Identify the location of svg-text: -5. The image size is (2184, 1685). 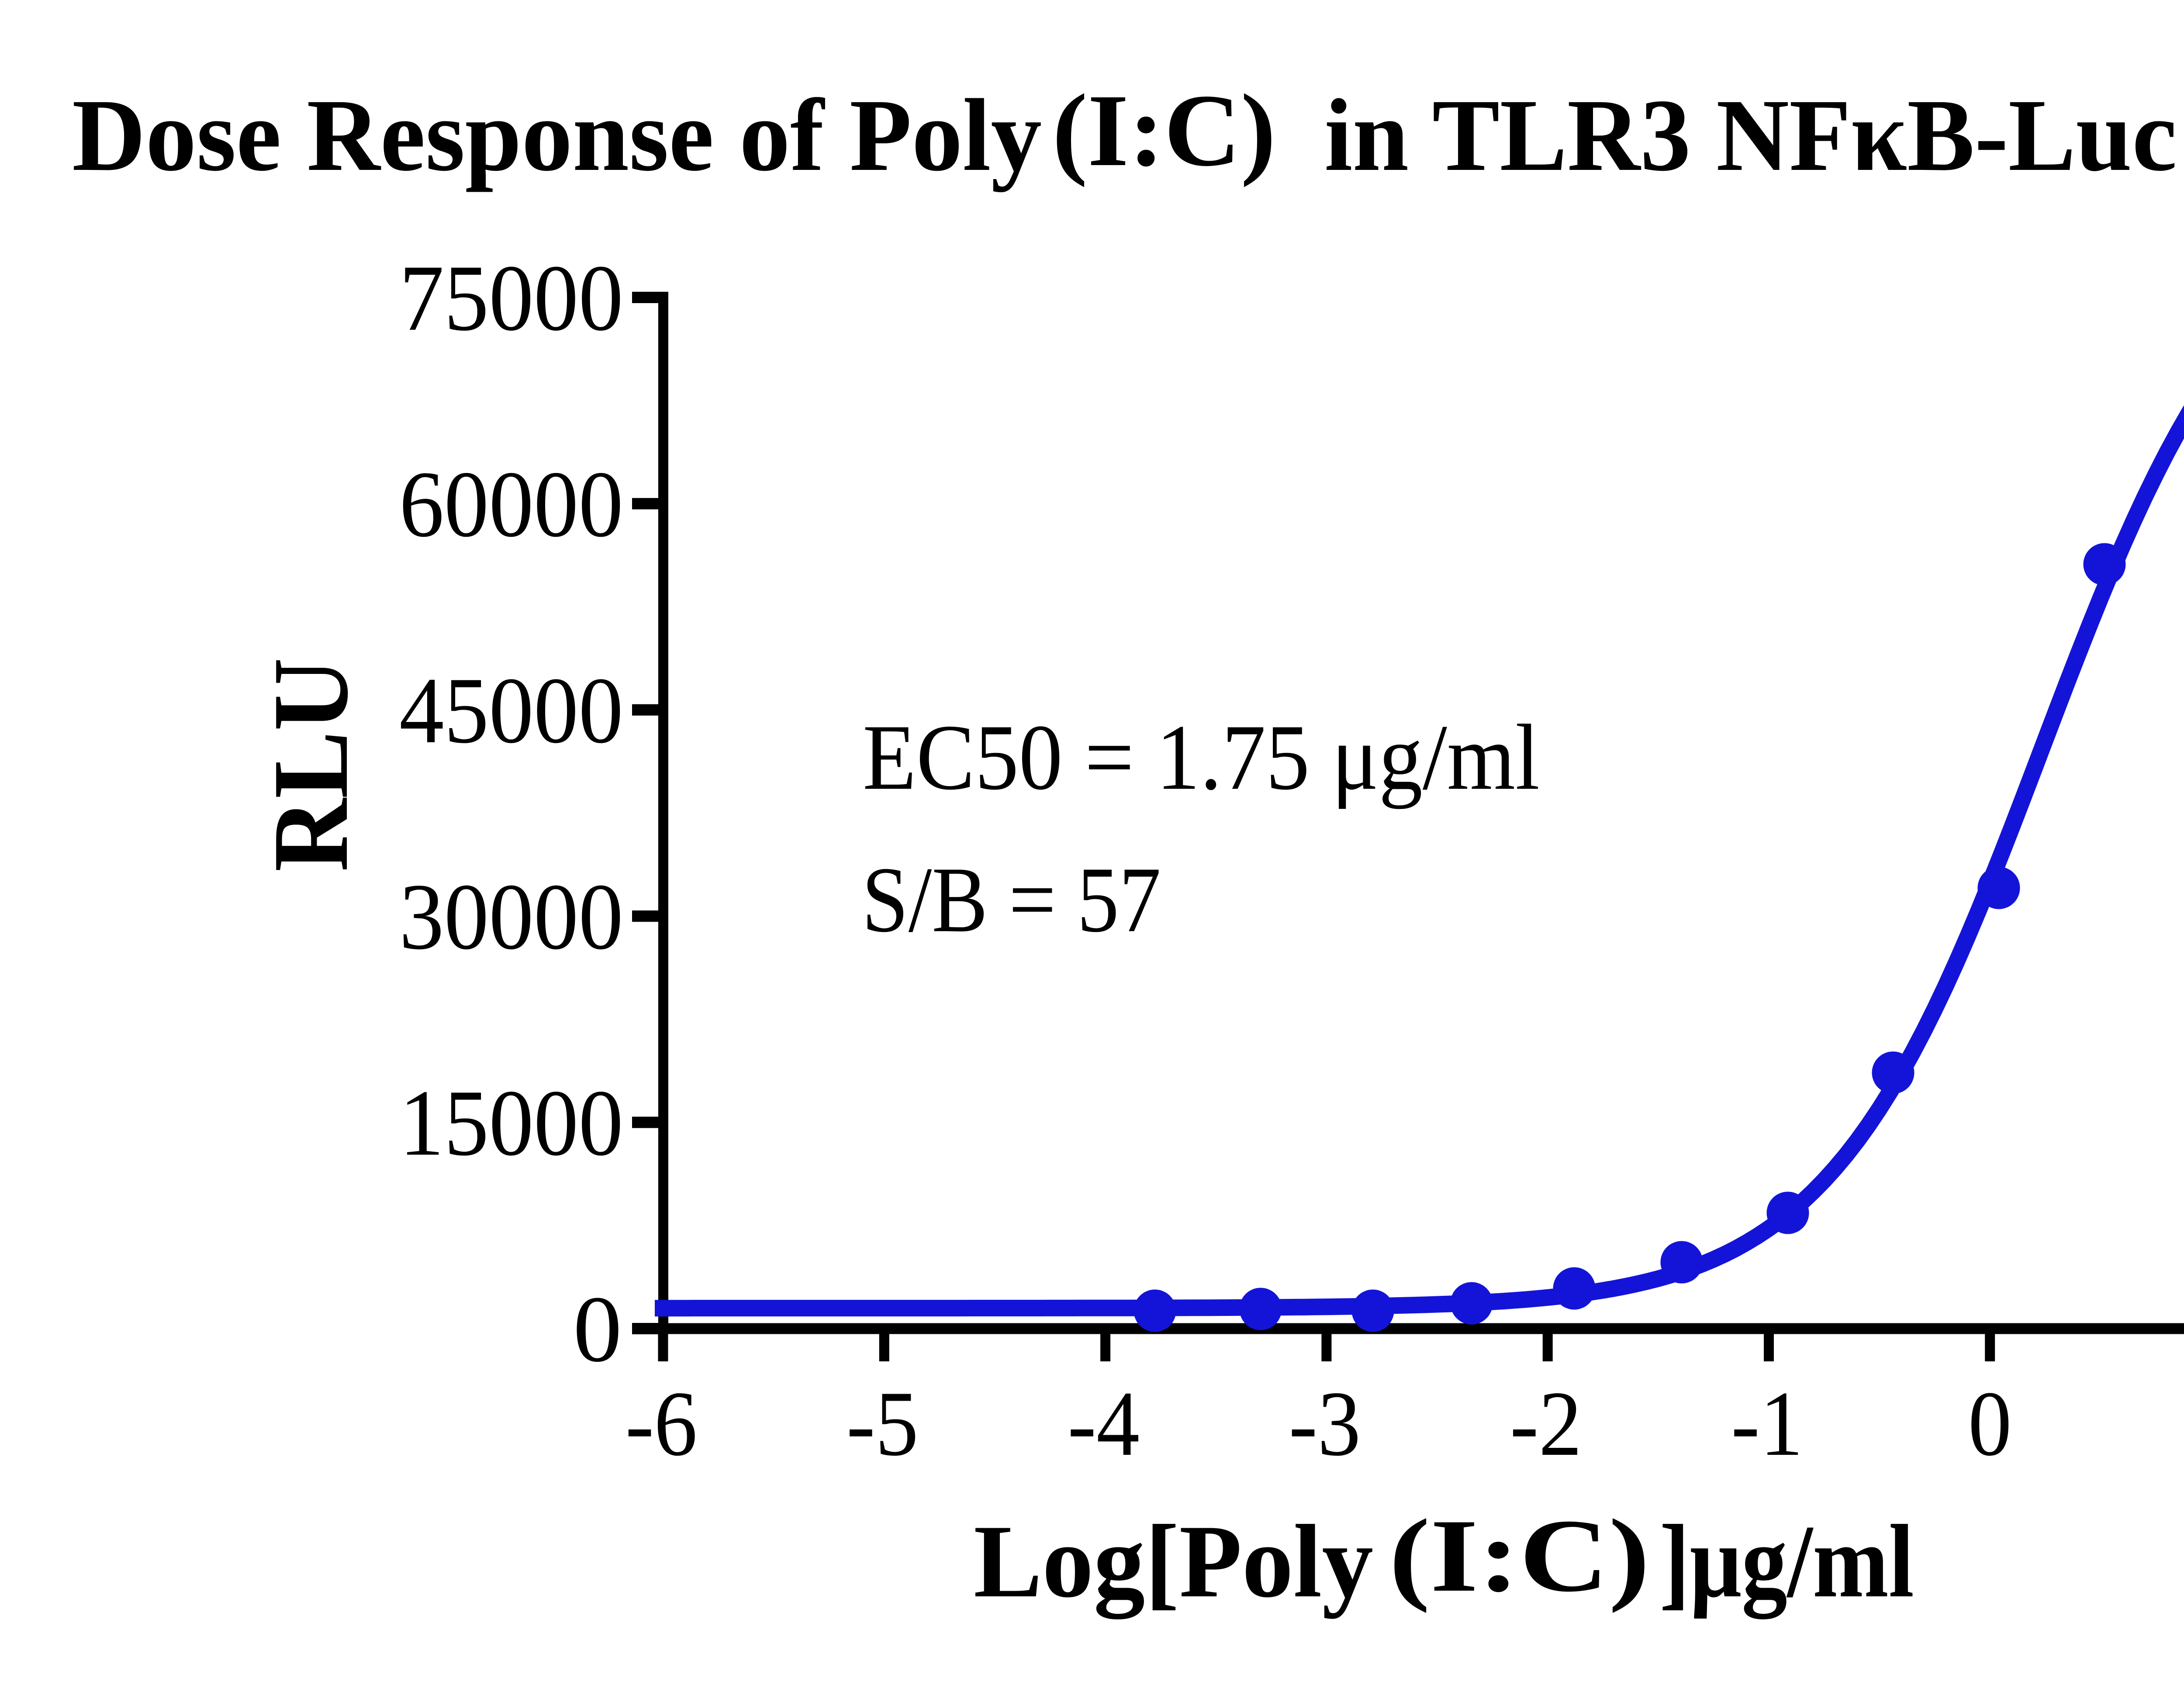
(883, 1423).